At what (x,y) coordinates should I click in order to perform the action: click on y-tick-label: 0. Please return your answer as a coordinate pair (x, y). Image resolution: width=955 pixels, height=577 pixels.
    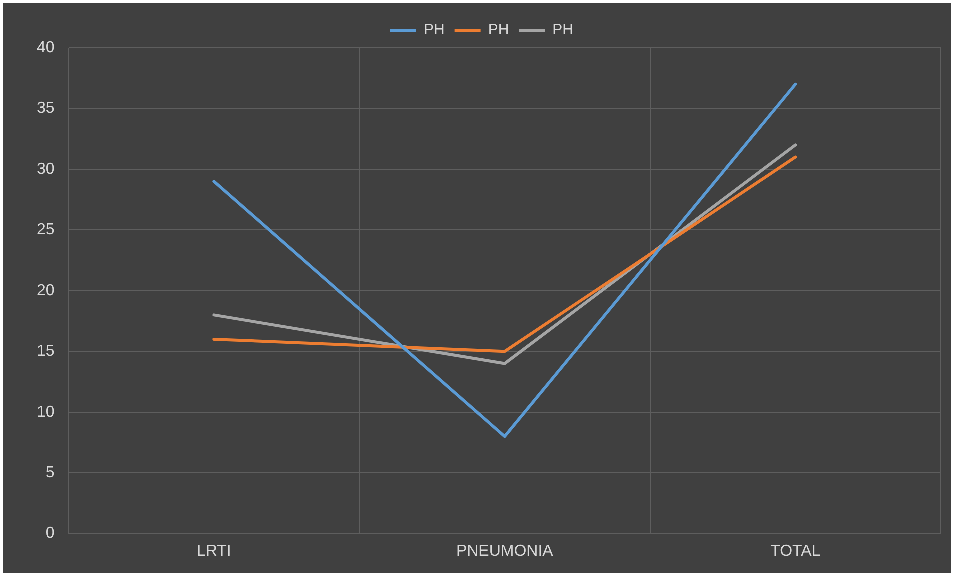
    Looking at the image, I should click on (50, 533).